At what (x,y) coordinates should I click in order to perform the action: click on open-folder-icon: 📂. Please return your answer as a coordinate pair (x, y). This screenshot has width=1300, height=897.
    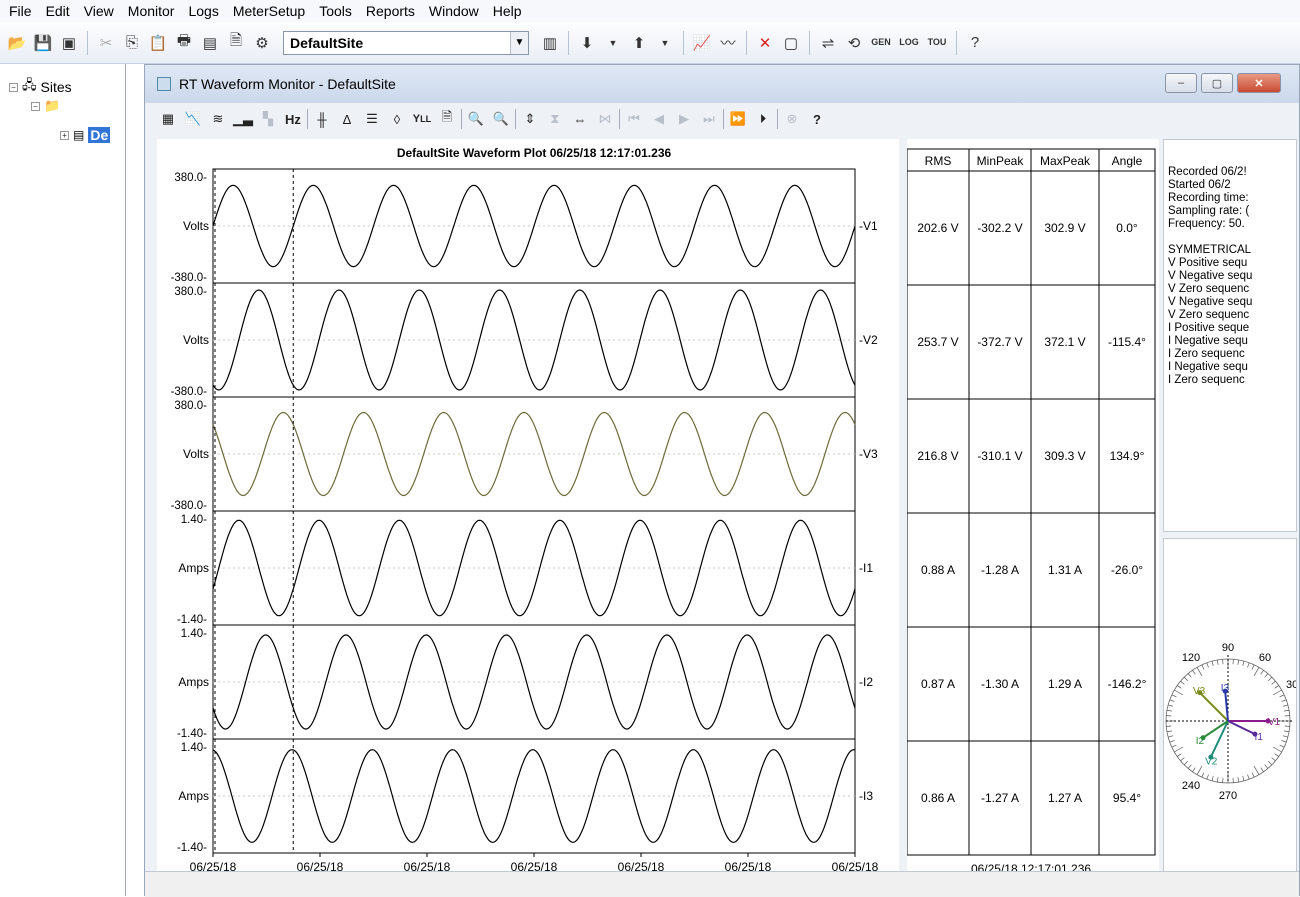
    Looking at the image, I should click on (17, 43).